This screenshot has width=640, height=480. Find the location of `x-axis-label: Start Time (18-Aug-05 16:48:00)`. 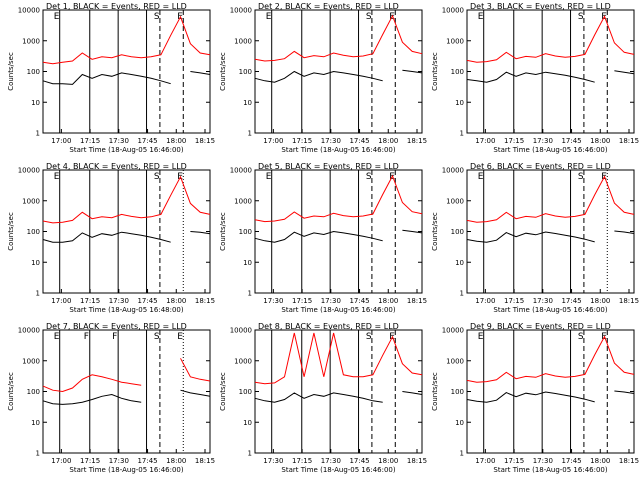

x-axis-label: Start Time (18-Aug-05 16:48:00) is located at coordinates (126, 310).